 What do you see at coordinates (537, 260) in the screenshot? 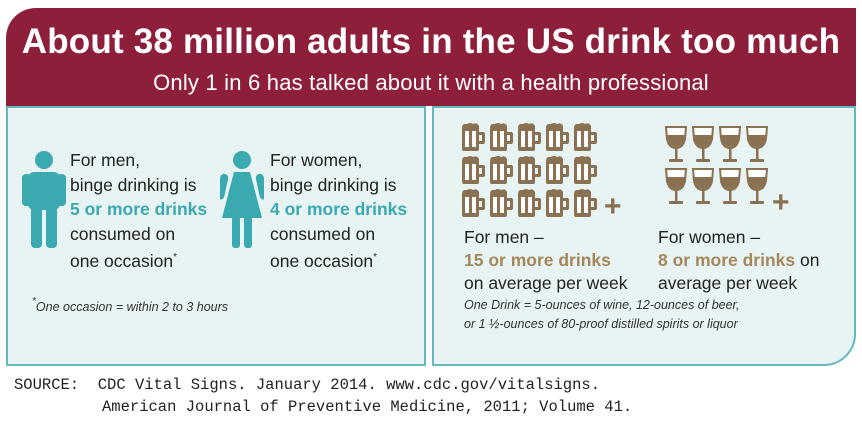
I see `men-weekly-amount: 15 or more drinks` at bounding box center [537, 260].